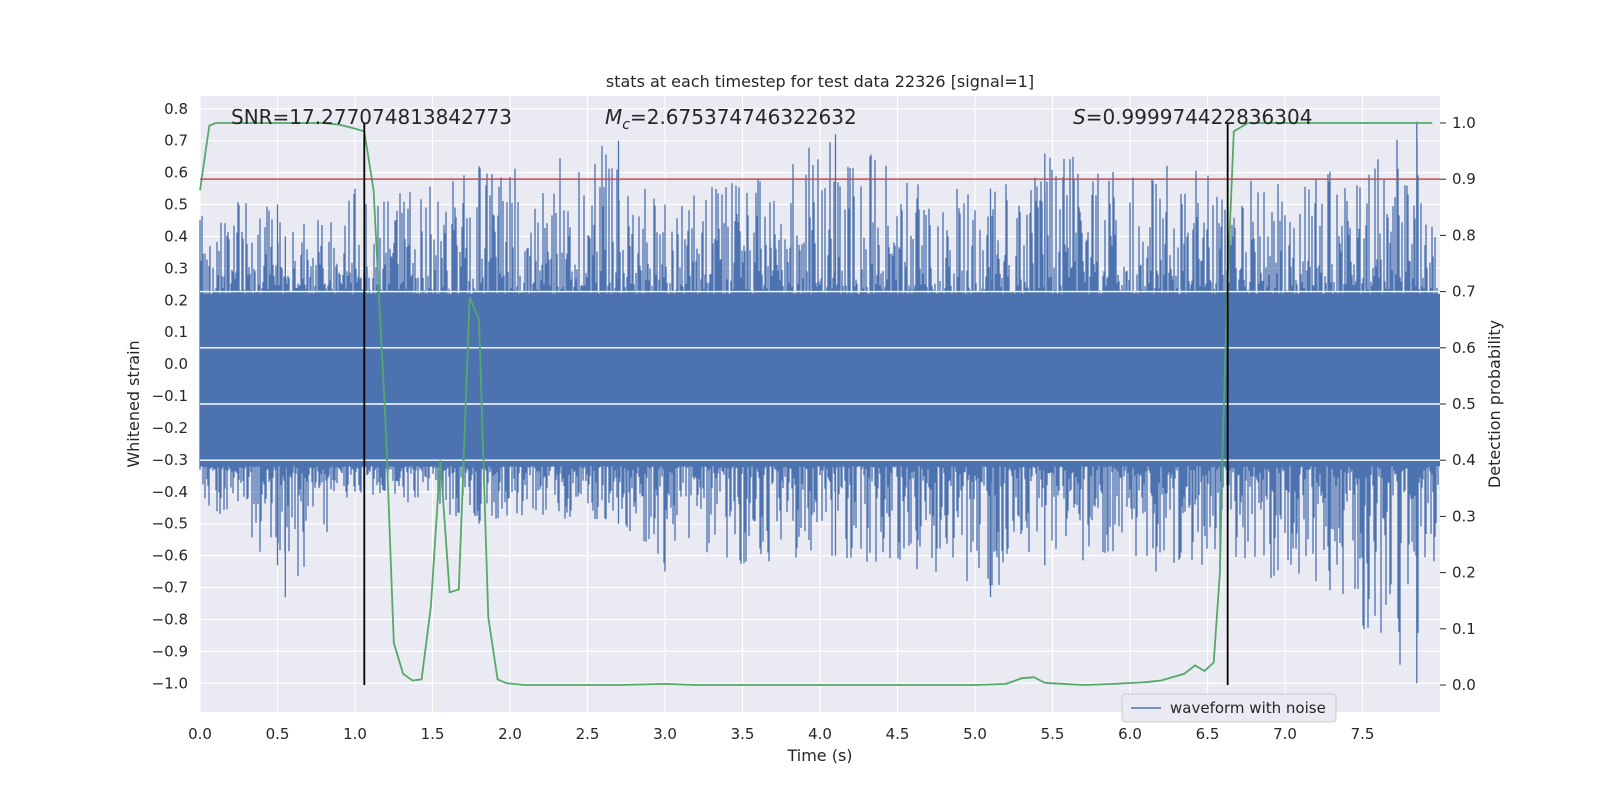 The height and width of the screenshot is (800, 1600). What do you see at coordinates (176, 109) in the screenshot?
I see `y-tick-label: 0.8` at bounding box center [176, 109].